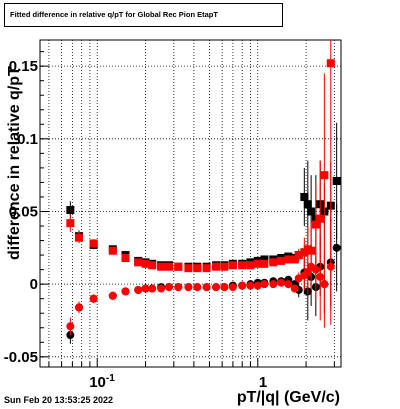 This screenshot has height=409, width=400. What do you see at coordinates (23, 211) in the screenshot?
I see `y-tick-label: 0.05` at bounding box center [23, 211].